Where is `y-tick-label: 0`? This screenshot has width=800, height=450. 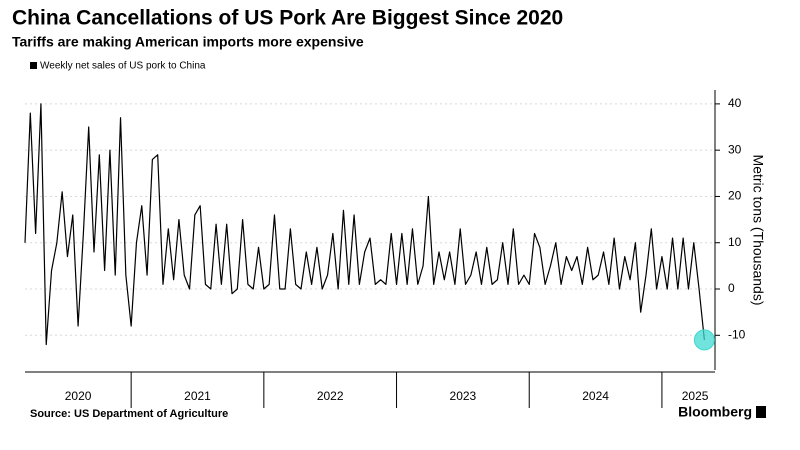
y-tick-label: 0 is located at coordinates (731, 288).